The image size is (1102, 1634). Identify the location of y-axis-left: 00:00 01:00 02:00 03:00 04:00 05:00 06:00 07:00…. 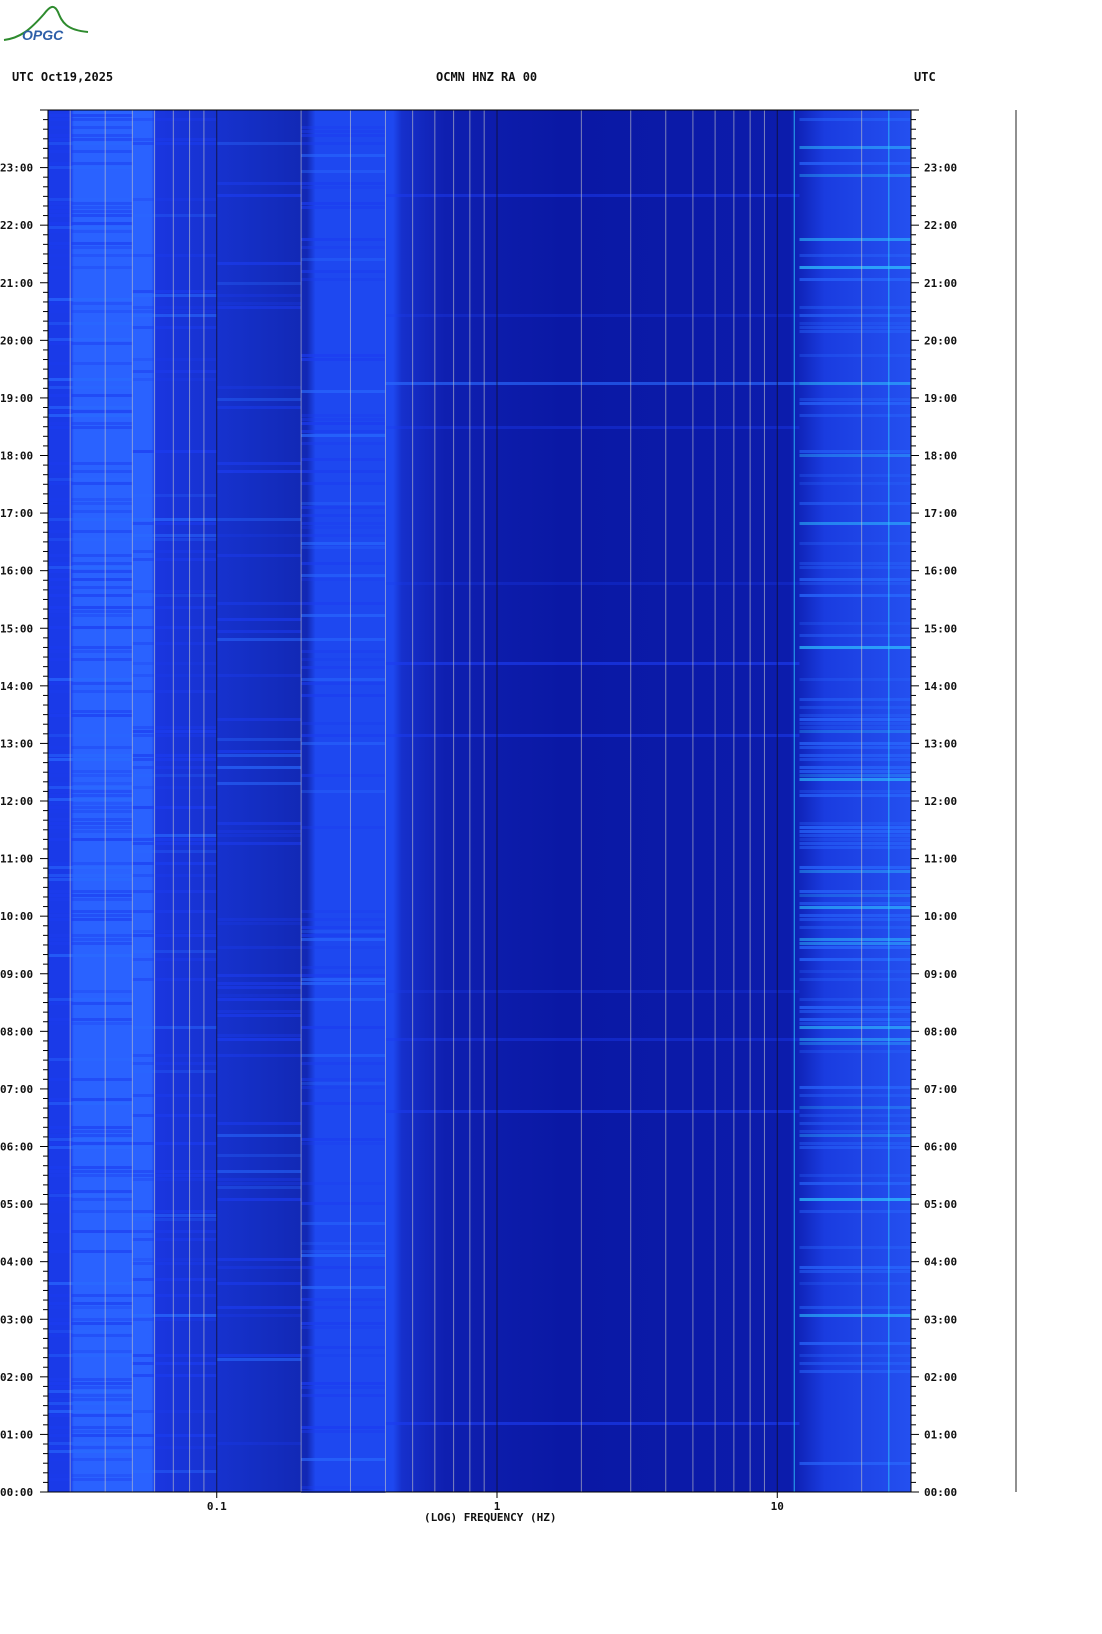
(24, 804).